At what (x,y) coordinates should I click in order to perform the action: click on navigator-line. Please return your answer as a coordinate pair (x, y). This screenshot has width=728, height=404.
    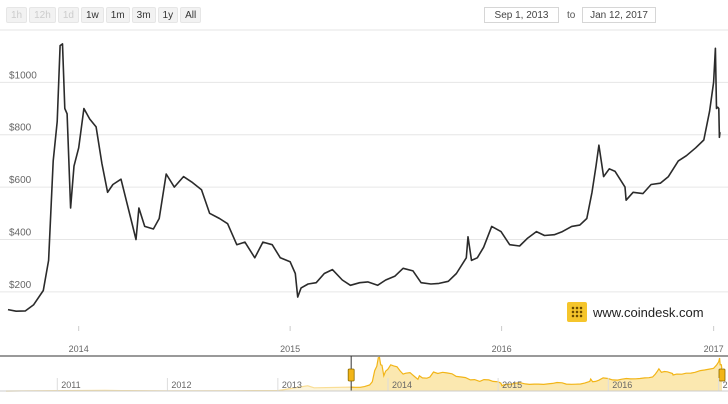
    Looking at the image, I should click on (364, 374).